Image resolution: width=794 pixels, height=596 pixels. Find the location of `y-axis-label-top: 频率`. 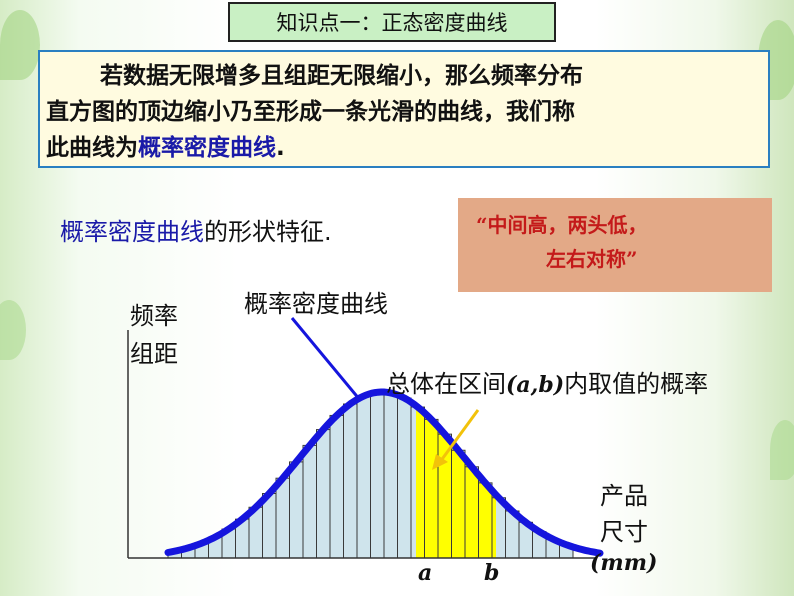

y-axis-label-top: 频率 is located at coordinates (154, 316).